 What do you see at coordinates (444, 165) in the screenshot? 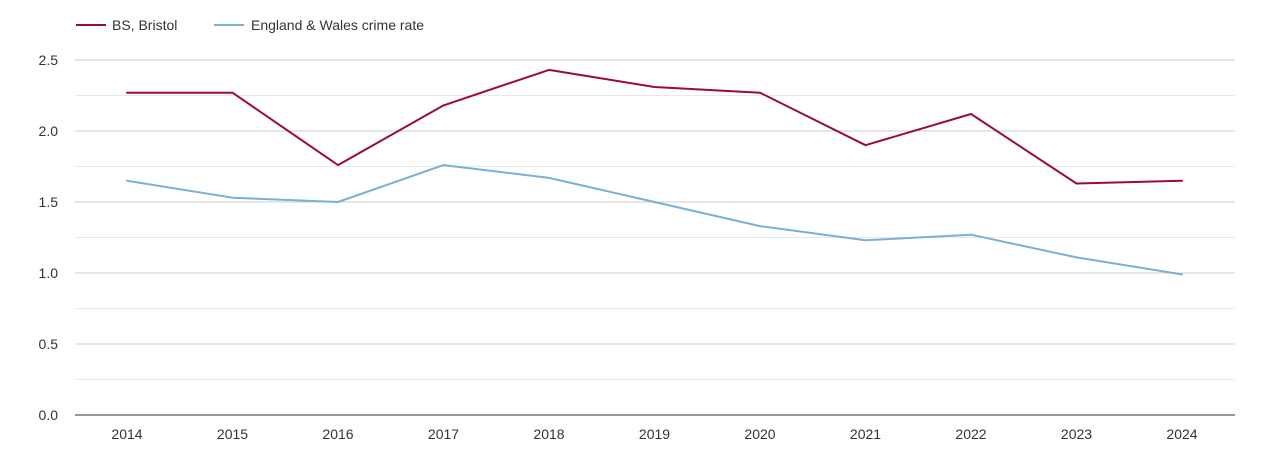
I see `data-point-england-wales-2017` at bounding box center [444, 165].